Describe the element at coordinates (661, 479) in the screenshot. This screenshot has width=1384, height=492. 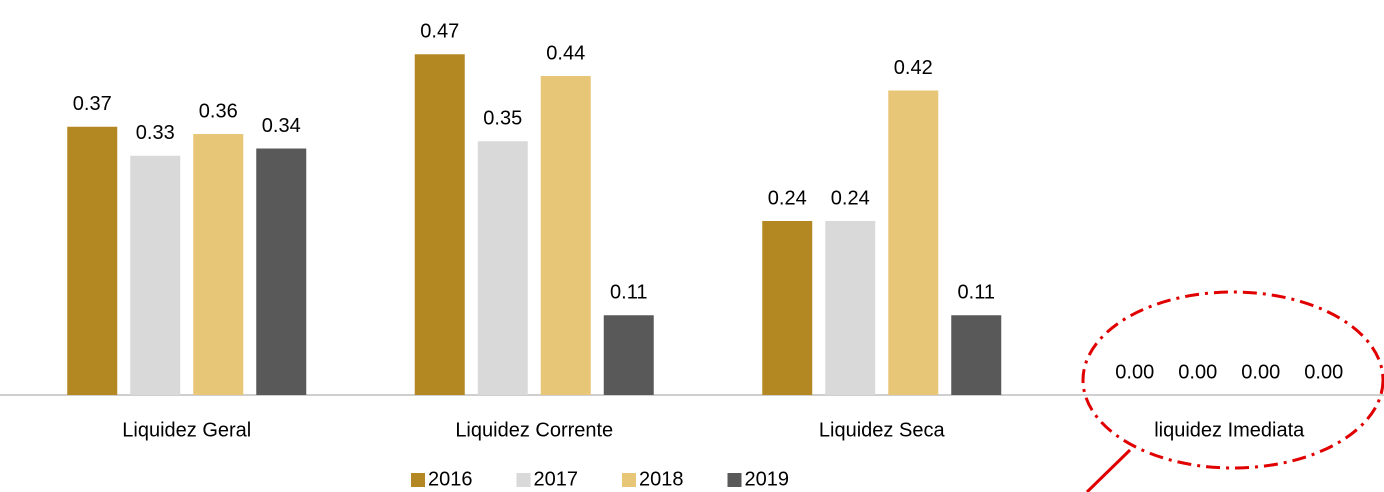
I see `legend-label: 2018` at that location.